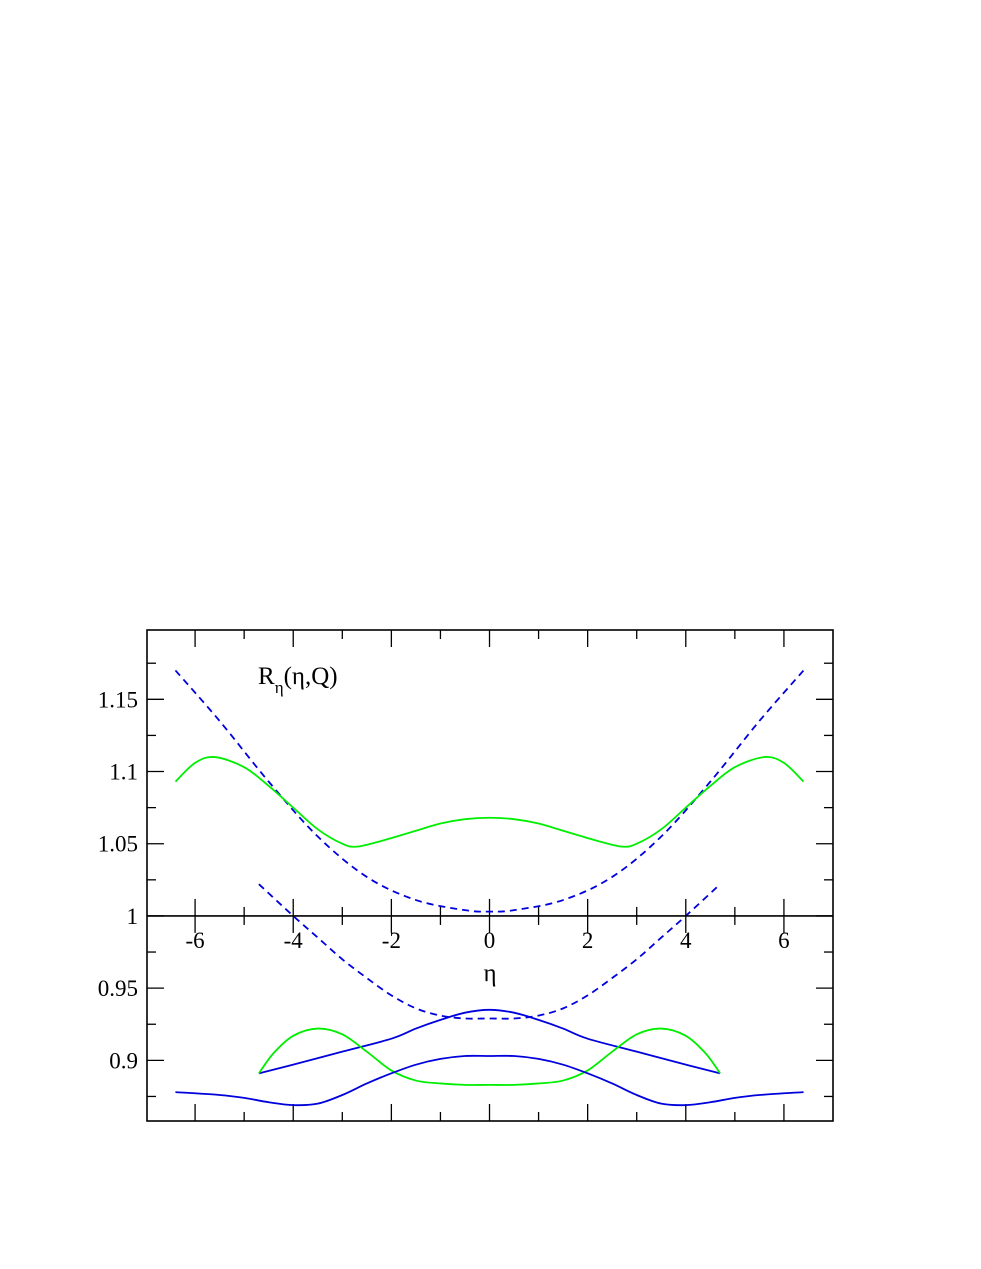 Image resolution: width=981 pixels, height=1269 pixels. I want to click on x-tick-label: 4, so click(686, 940).